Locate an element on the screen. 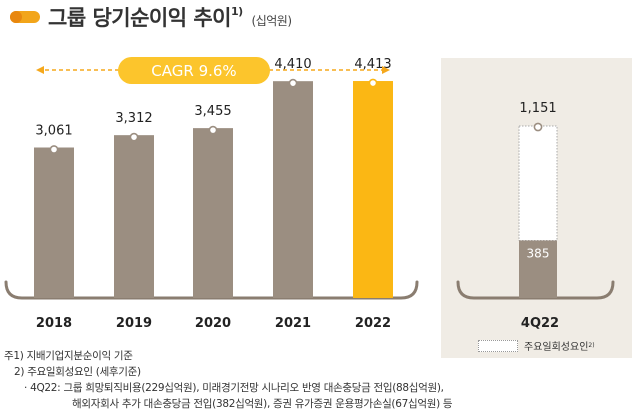  bar-2020 is located at coordinates (213, 213).